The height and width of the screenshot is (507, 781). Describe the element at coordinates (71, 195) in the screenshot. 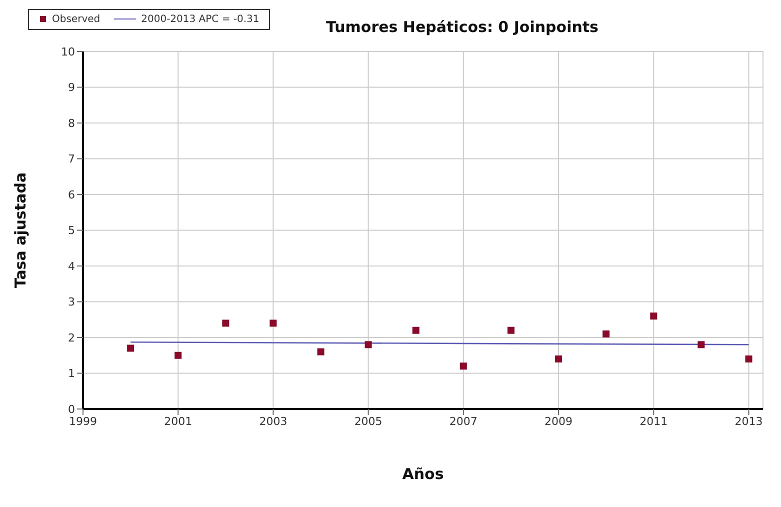

I see `y-tick-label: 6` at that location.